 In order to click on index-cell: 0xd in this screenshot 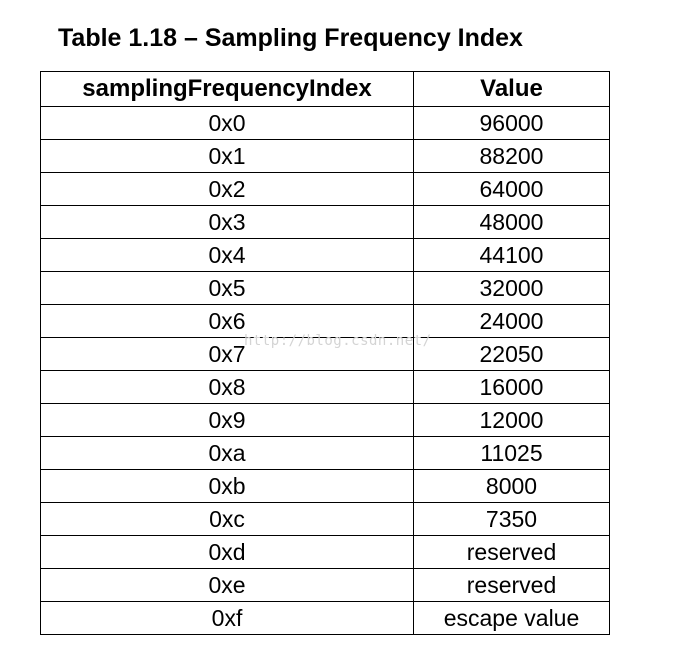, I will do `click(227, 552)`.